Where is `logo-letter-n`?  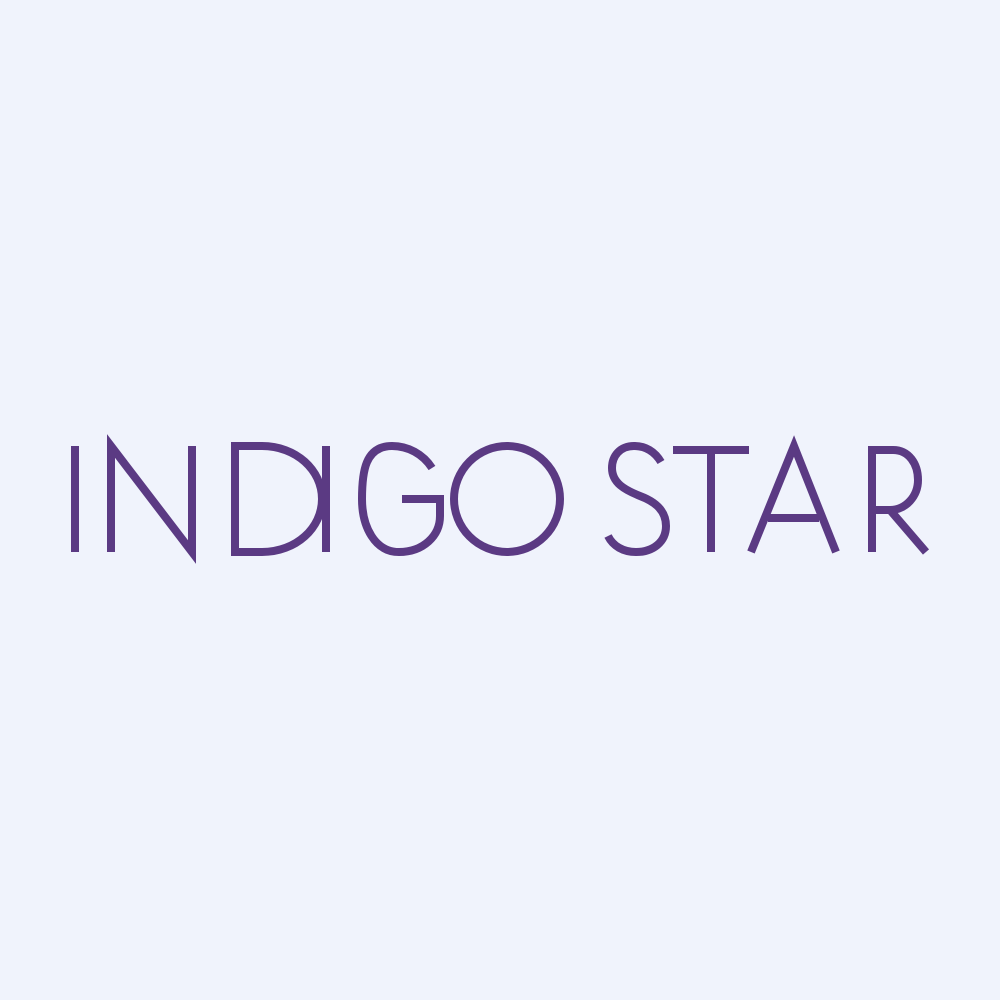
logo-letter-n is located at coordinates (151, 499).